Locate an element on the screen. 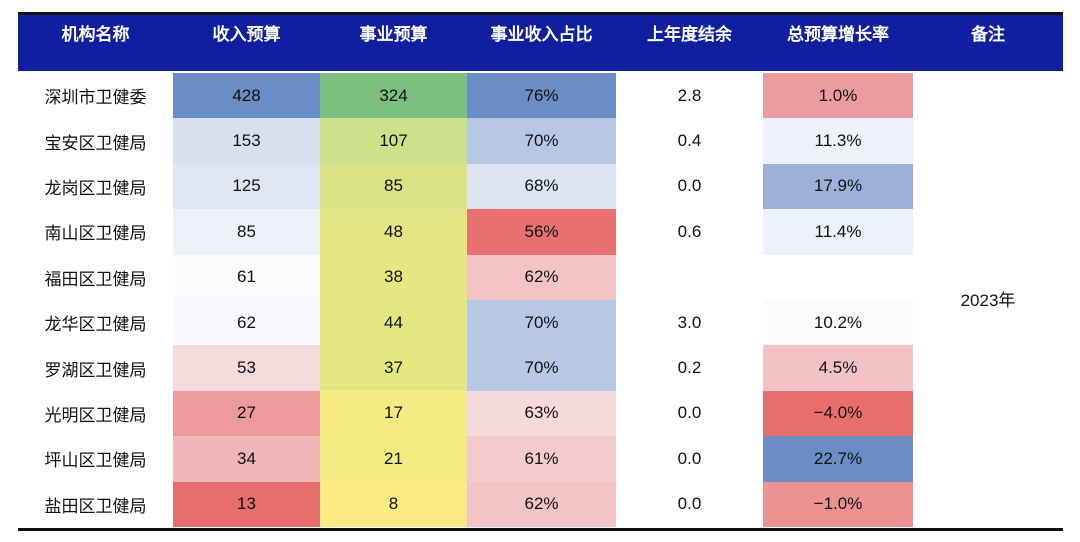 The image size is (1080, 542). ratio-cell: 76% is located at coordinates (541, 96).